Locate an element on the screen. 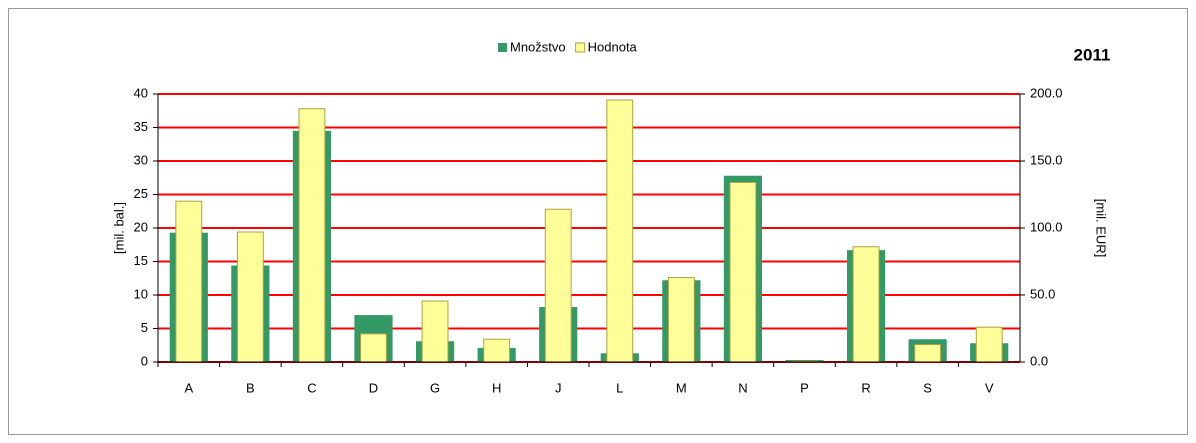  x-tick-label: L is located at coordinates (619, 387).